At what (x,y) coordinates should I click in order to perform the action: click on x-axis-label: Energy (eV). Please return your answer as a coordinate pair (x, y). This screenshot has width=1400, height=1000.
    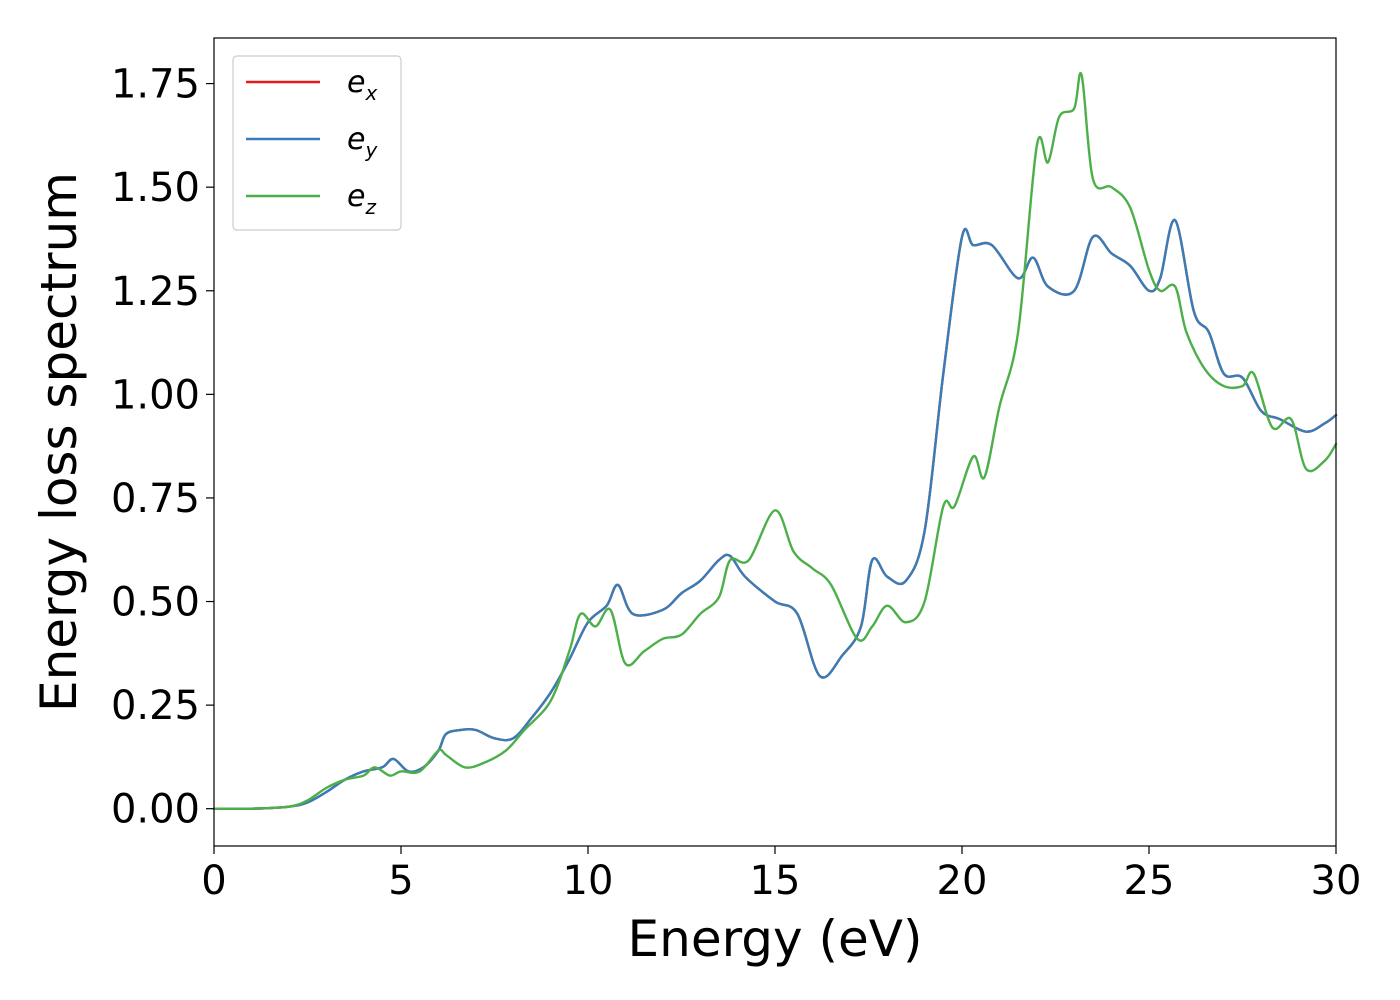
    Looking at the image, I should click on (775, 939).